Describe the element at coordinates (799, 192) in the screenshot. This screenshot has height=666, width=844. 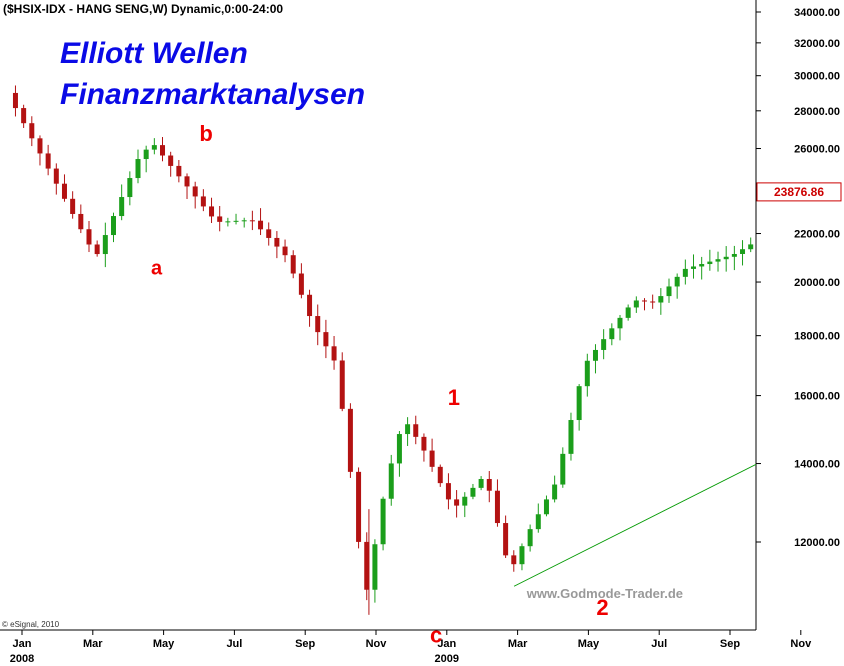
I see `price-flag-box` at that location.